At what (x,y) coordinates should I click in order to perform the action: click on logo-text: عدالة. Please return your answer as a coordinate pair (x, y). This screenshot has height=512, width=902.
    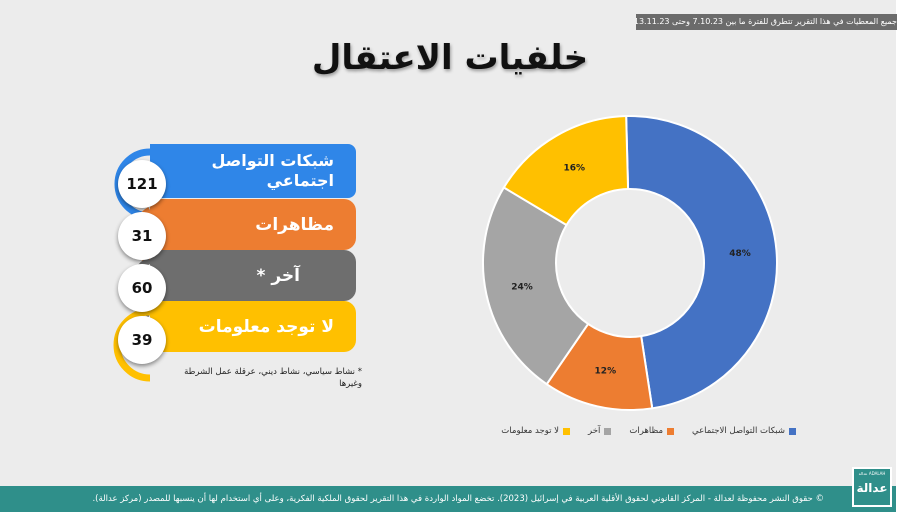
    Looking at the image, I should click on (872, 488).